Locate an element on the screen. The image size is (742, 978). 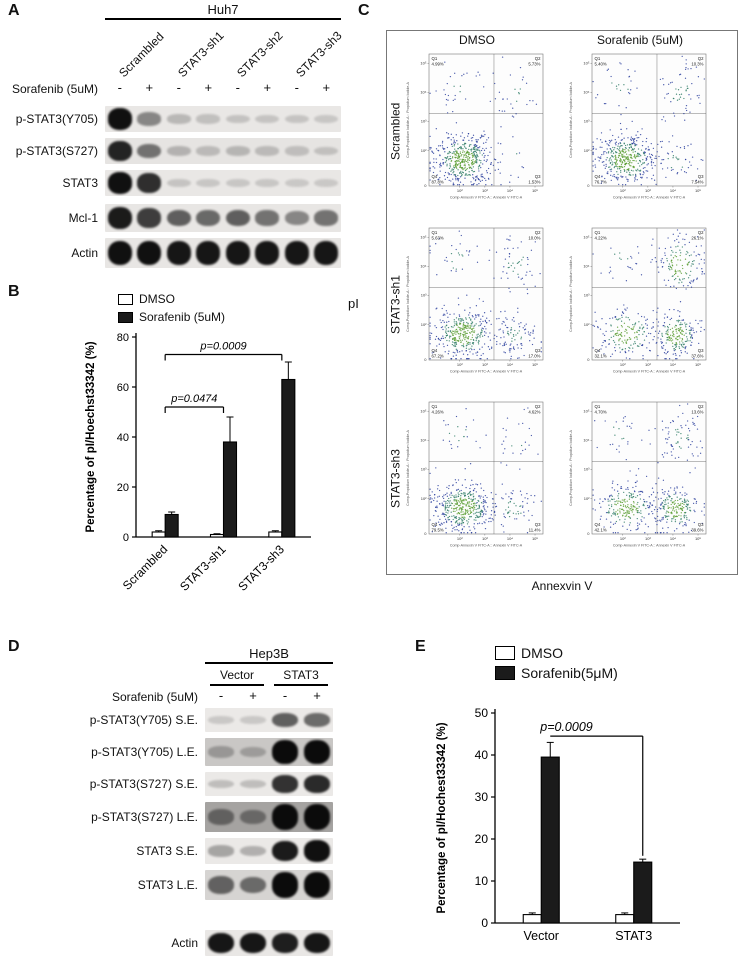
panel-c-row-label-sh1: STAT3-sh1 is located at coordinates (395, 305).